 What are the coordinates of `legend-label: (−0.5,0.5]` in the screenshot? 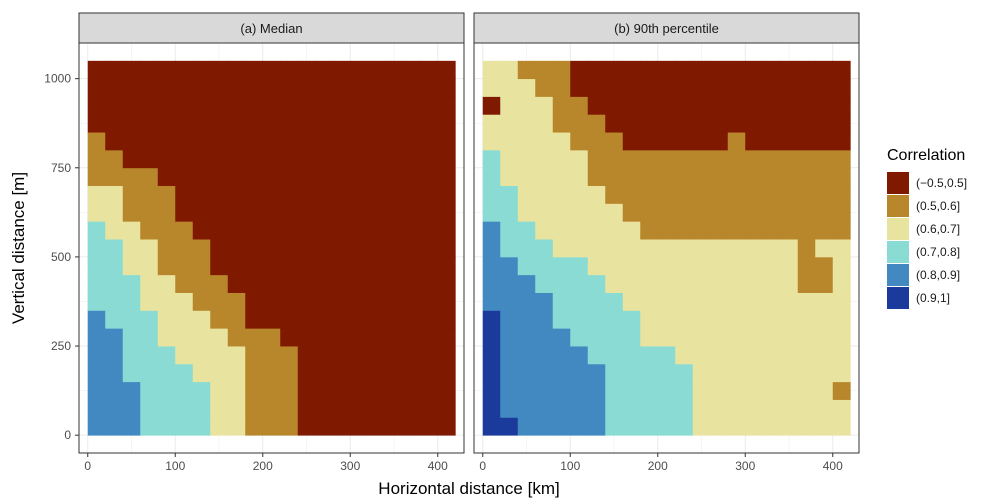 It's located at (941, 183).